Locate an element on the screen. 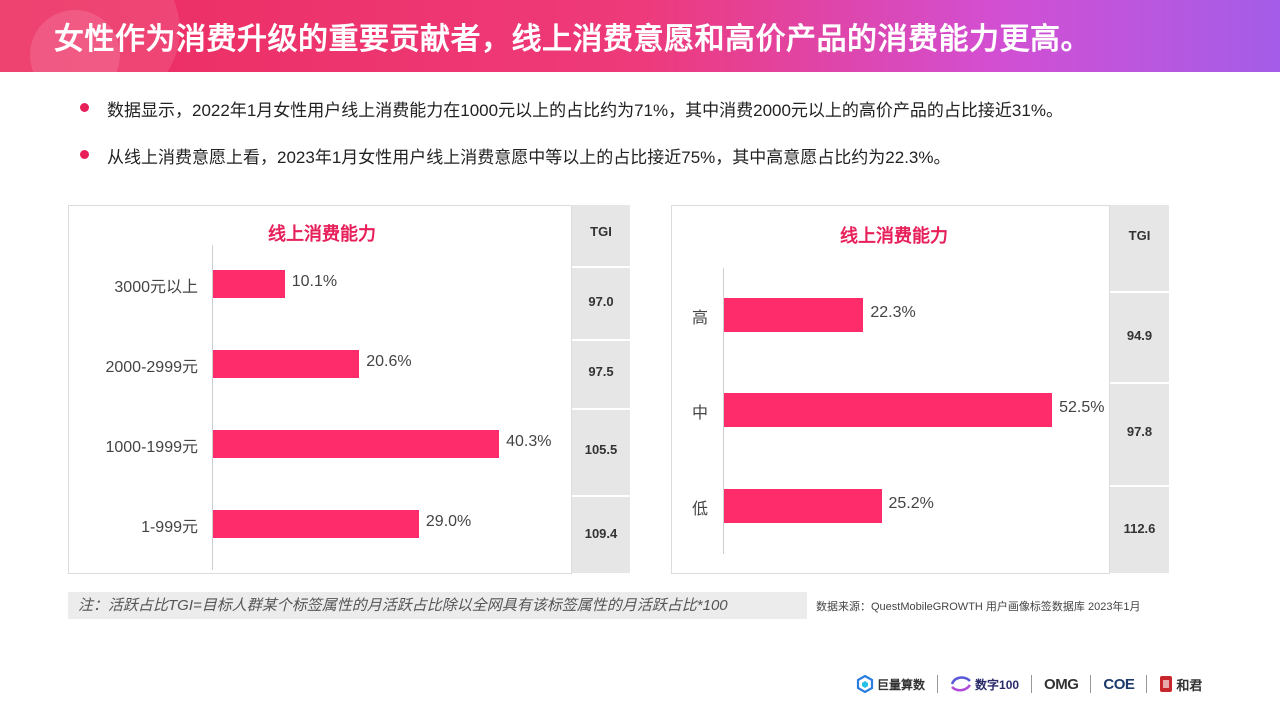 This screenshot has width=1280, height=720. page-title: 女性作为消费升级的重要贡献者，线上消费意愿和高价产品的消费能力更高。 is located at coordinates (572, 39).